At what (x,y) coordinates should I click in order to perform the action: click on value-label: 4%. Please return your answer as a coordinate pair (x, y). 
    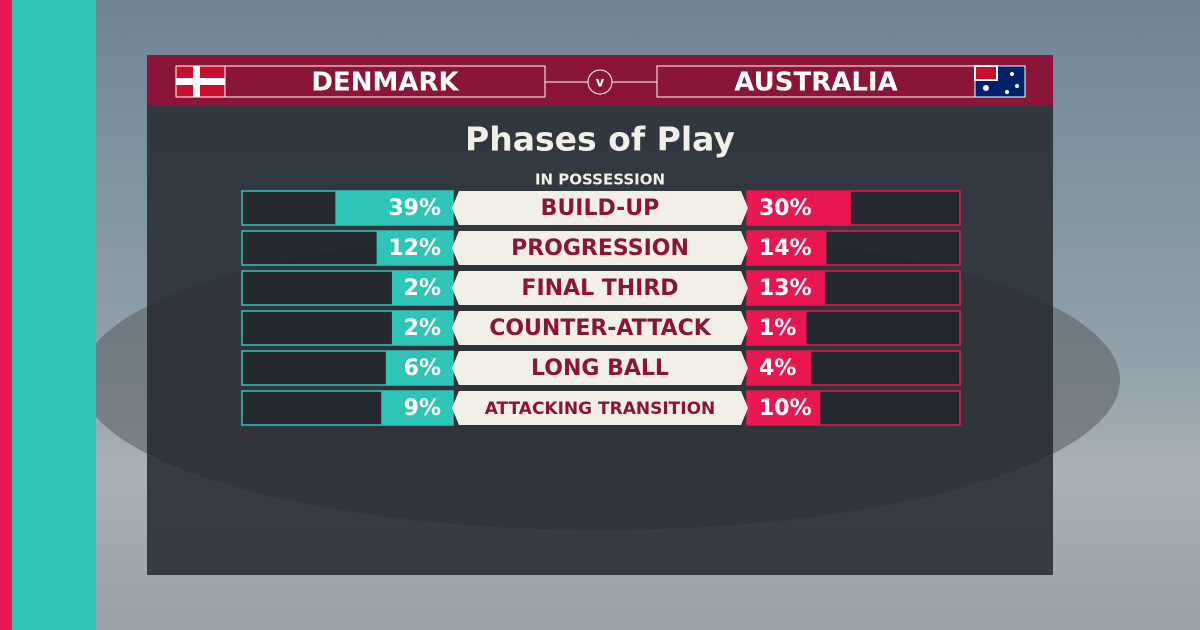
    Looking at the image, I should click on (777, 368).